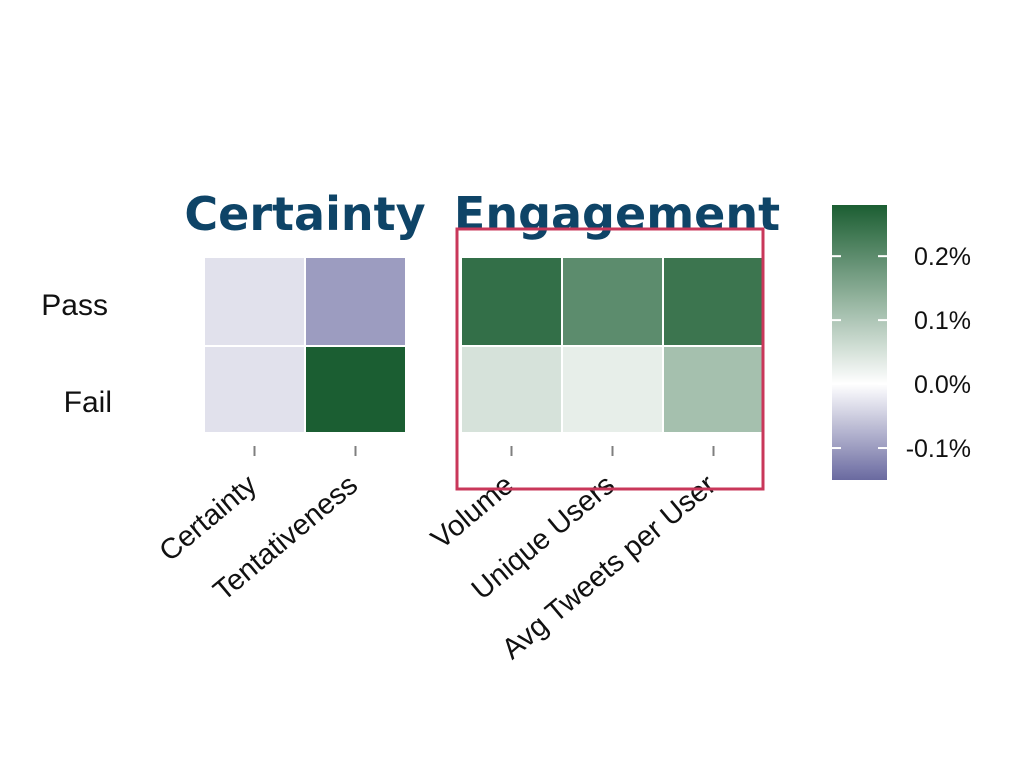 The image size is (1024, 768). I want to click on highlight-box, so click(610, 359).